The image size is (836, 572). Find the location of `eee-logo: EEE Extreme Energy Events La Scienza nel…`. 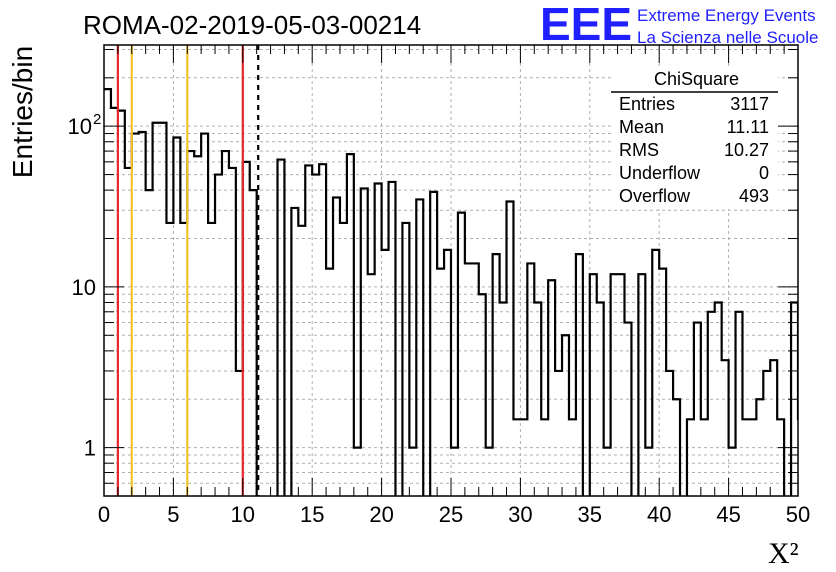

eee-logo: EEE Extreme Energy Events La Scienza nel… is located at coordinates (679, 25).